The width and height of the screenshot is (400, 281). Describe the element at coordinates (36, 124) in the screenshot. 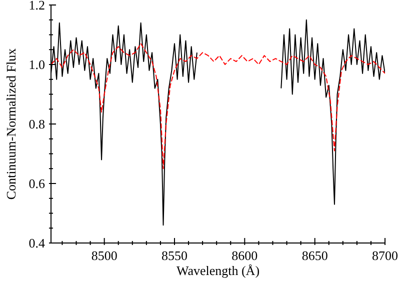

I see `y-tick-label: 0.8` at that location.